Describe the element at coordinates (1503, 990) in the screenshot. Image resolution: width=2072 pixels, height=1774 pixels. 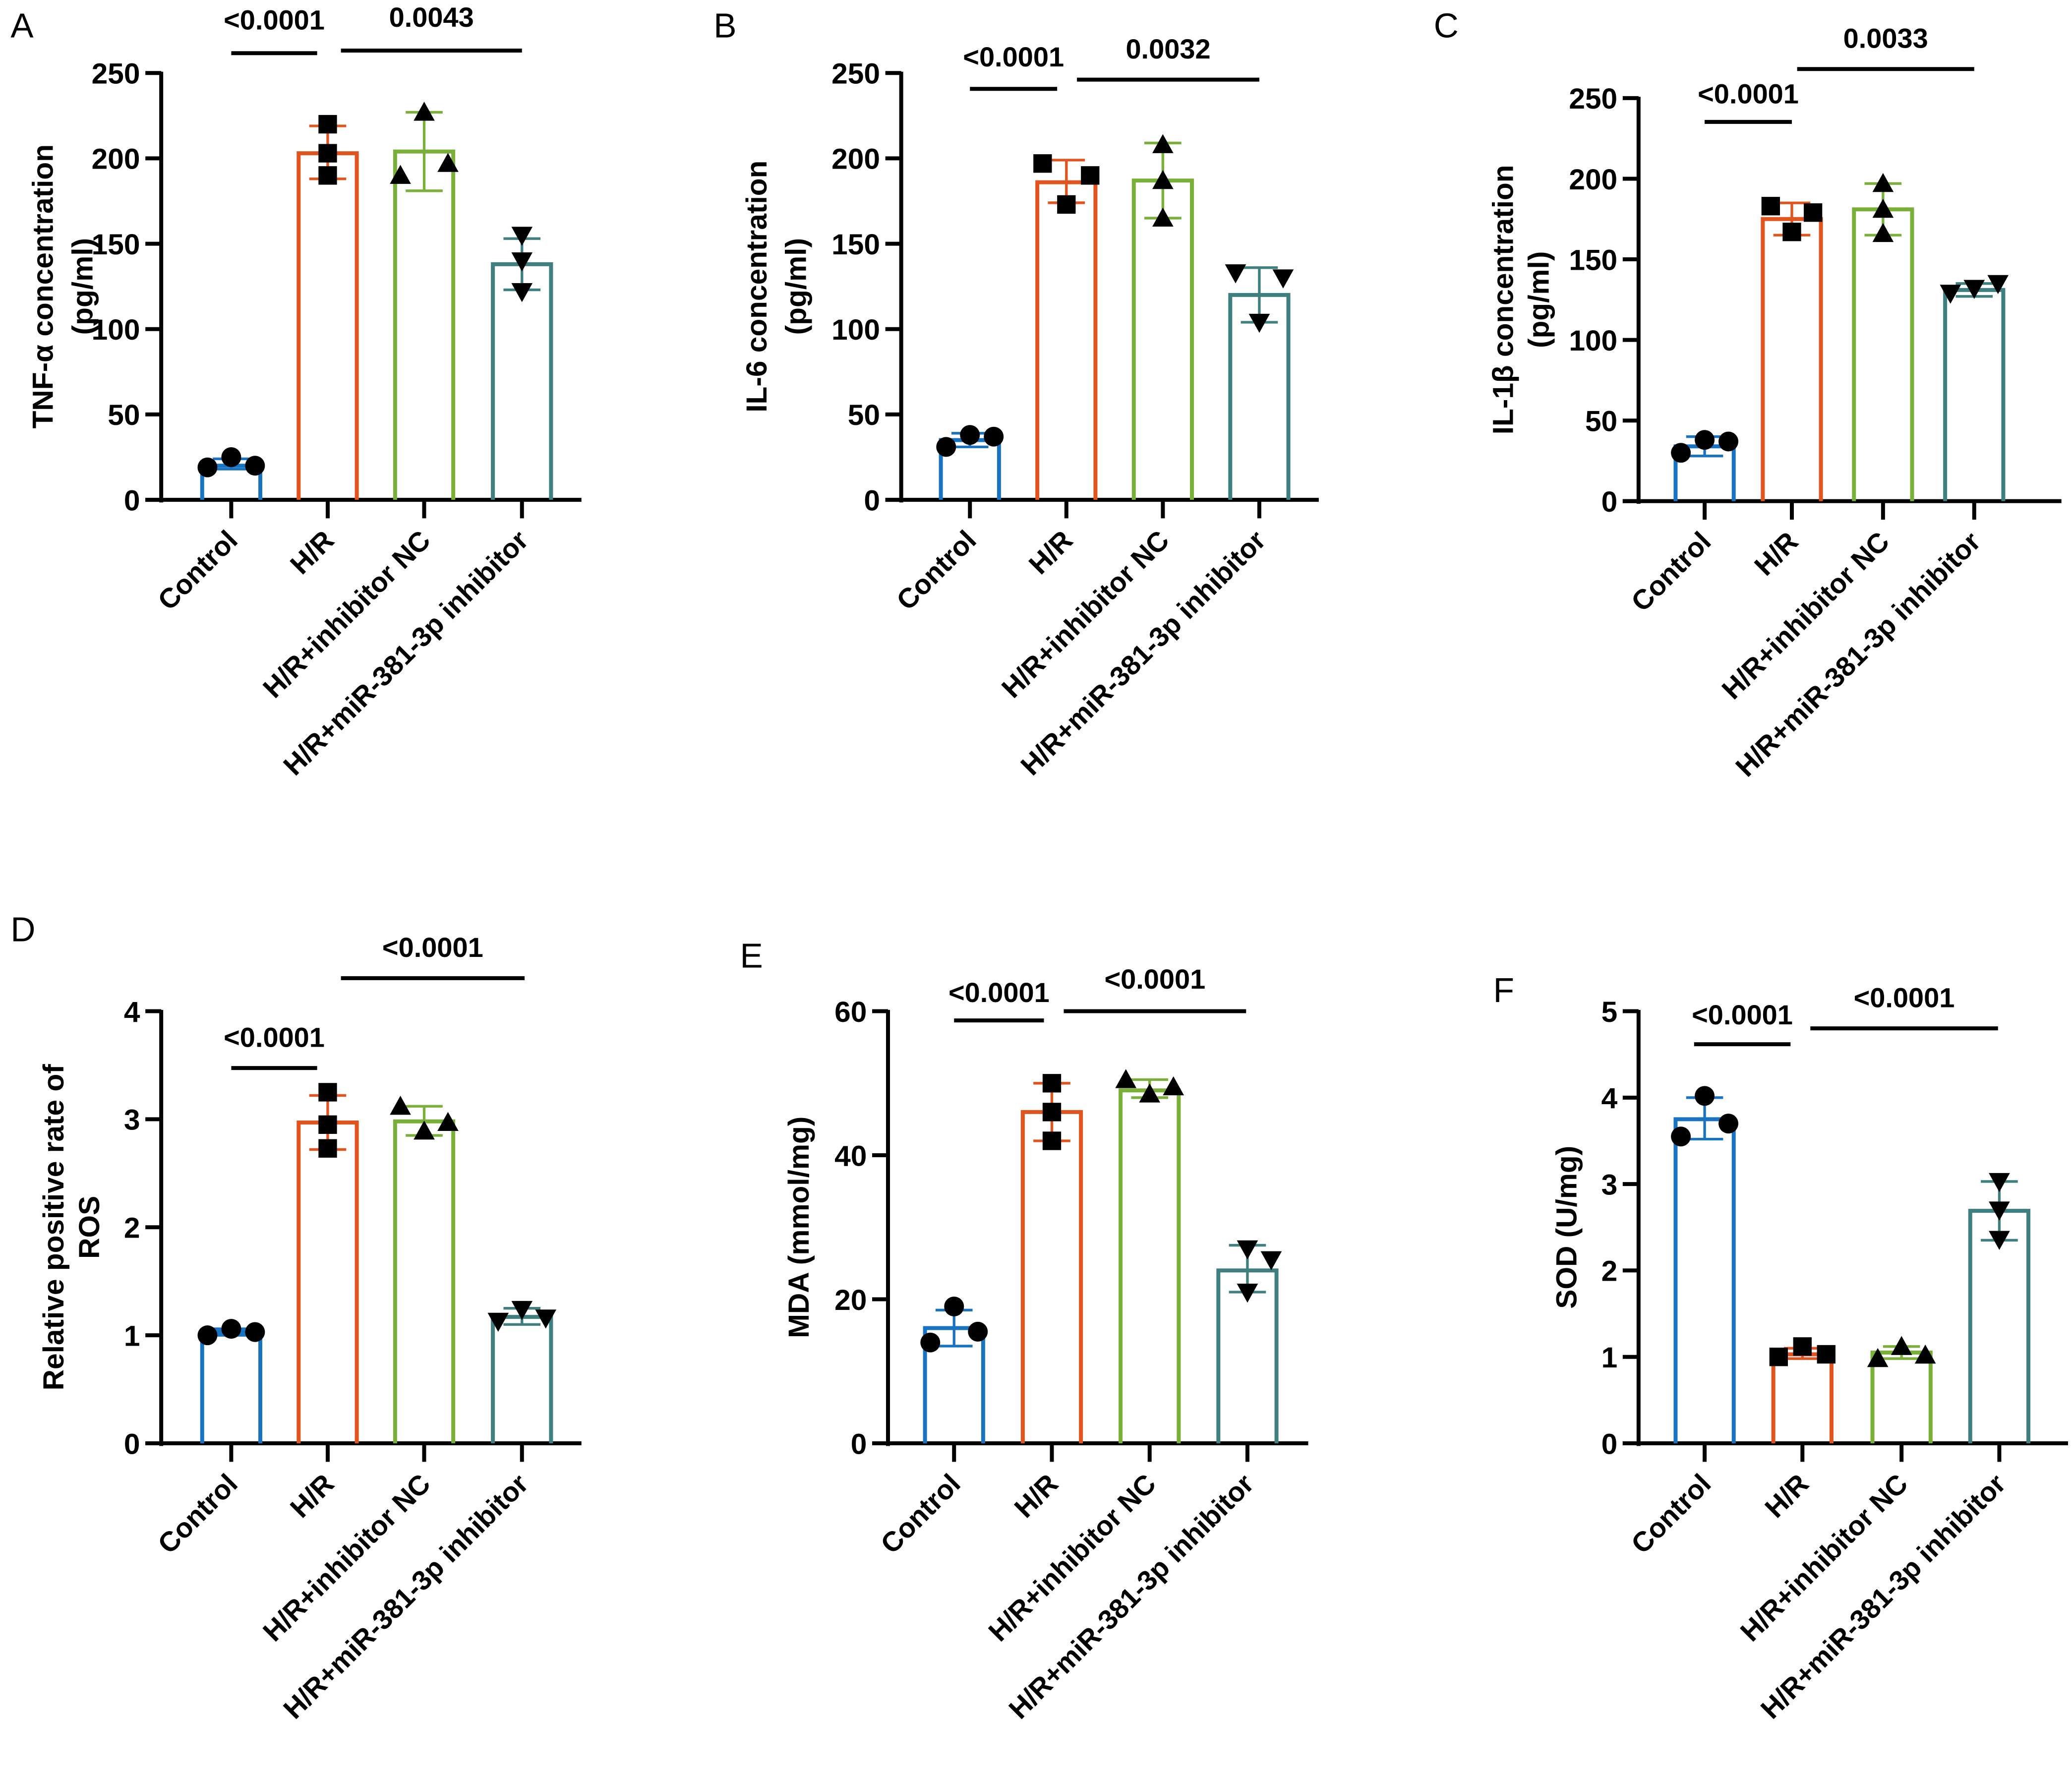
I see `panel-label: F` at that location.